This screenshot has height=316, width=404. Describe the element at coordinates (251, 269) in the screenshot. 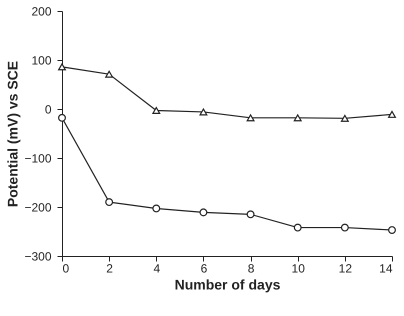

I see `x-tick-label: 8` at that location.